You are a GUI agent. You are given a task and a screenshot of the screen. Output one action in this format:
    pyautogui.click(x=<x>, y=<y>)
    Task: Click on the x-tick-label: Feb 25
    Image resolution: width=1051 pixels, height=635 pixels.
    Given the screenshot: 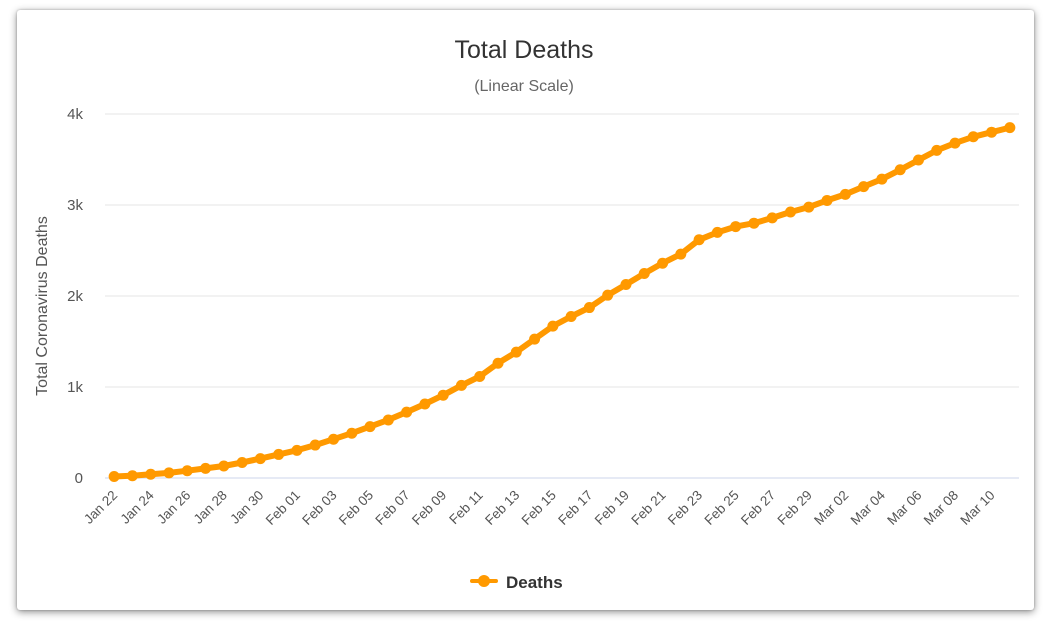 What is the action you would take?
    pyautogui.click(x=721, y=508)
    